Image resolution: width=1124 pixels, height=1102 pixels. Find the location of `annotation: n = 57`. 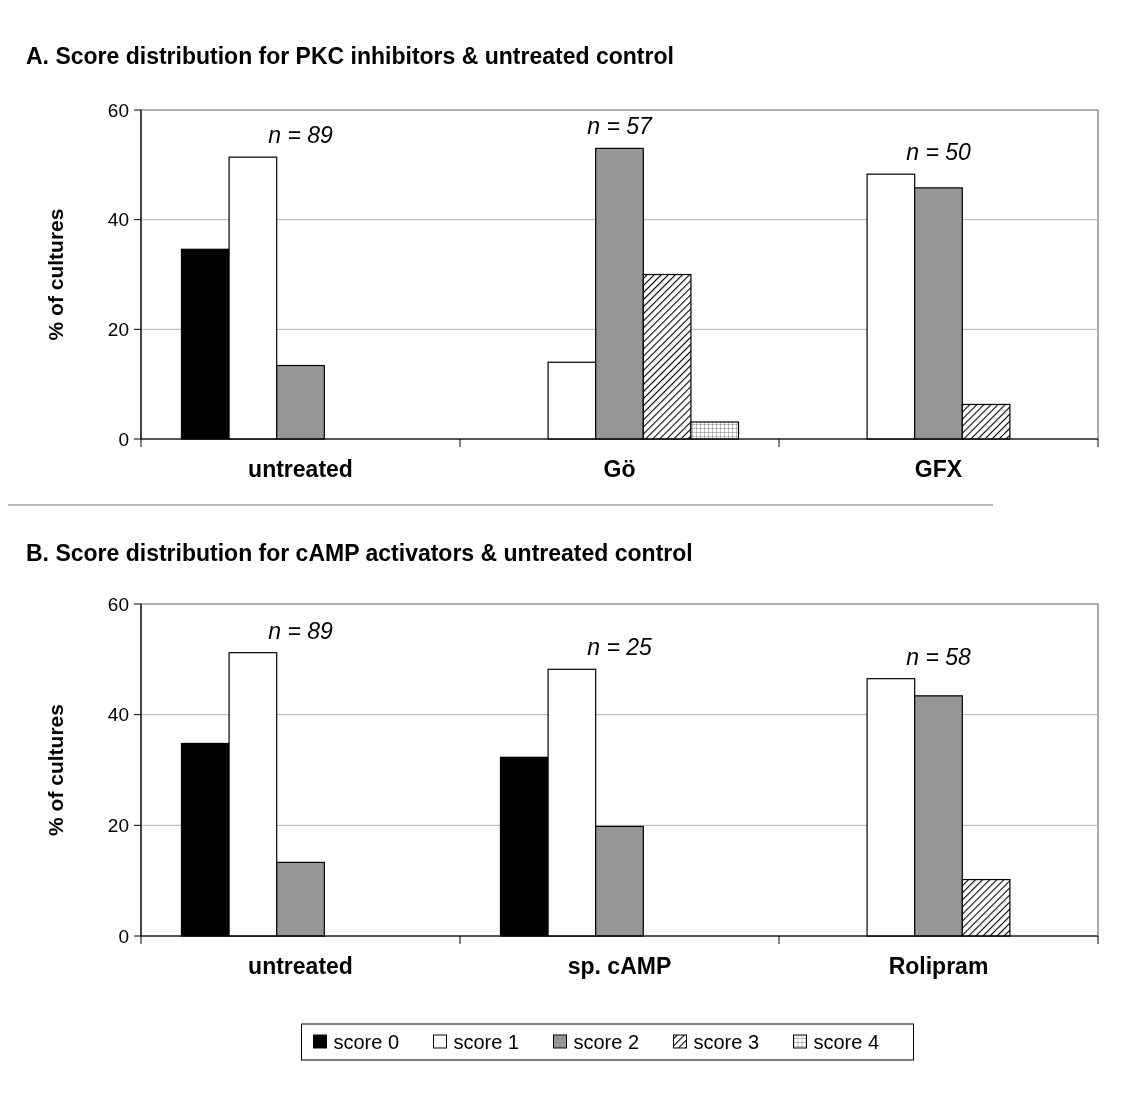

annotation: n = 57 is located at coordinates (620, 126).